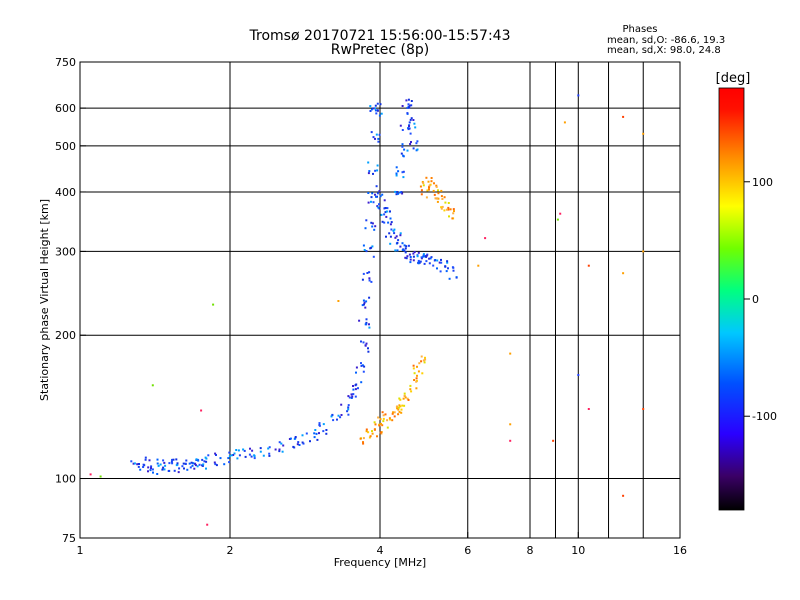 The image size is (800, 600). What do you see at coordinates (764, 416) in the screenshot?
I see `colorbar-tick-label: -100` at bounding box center [764, 416].